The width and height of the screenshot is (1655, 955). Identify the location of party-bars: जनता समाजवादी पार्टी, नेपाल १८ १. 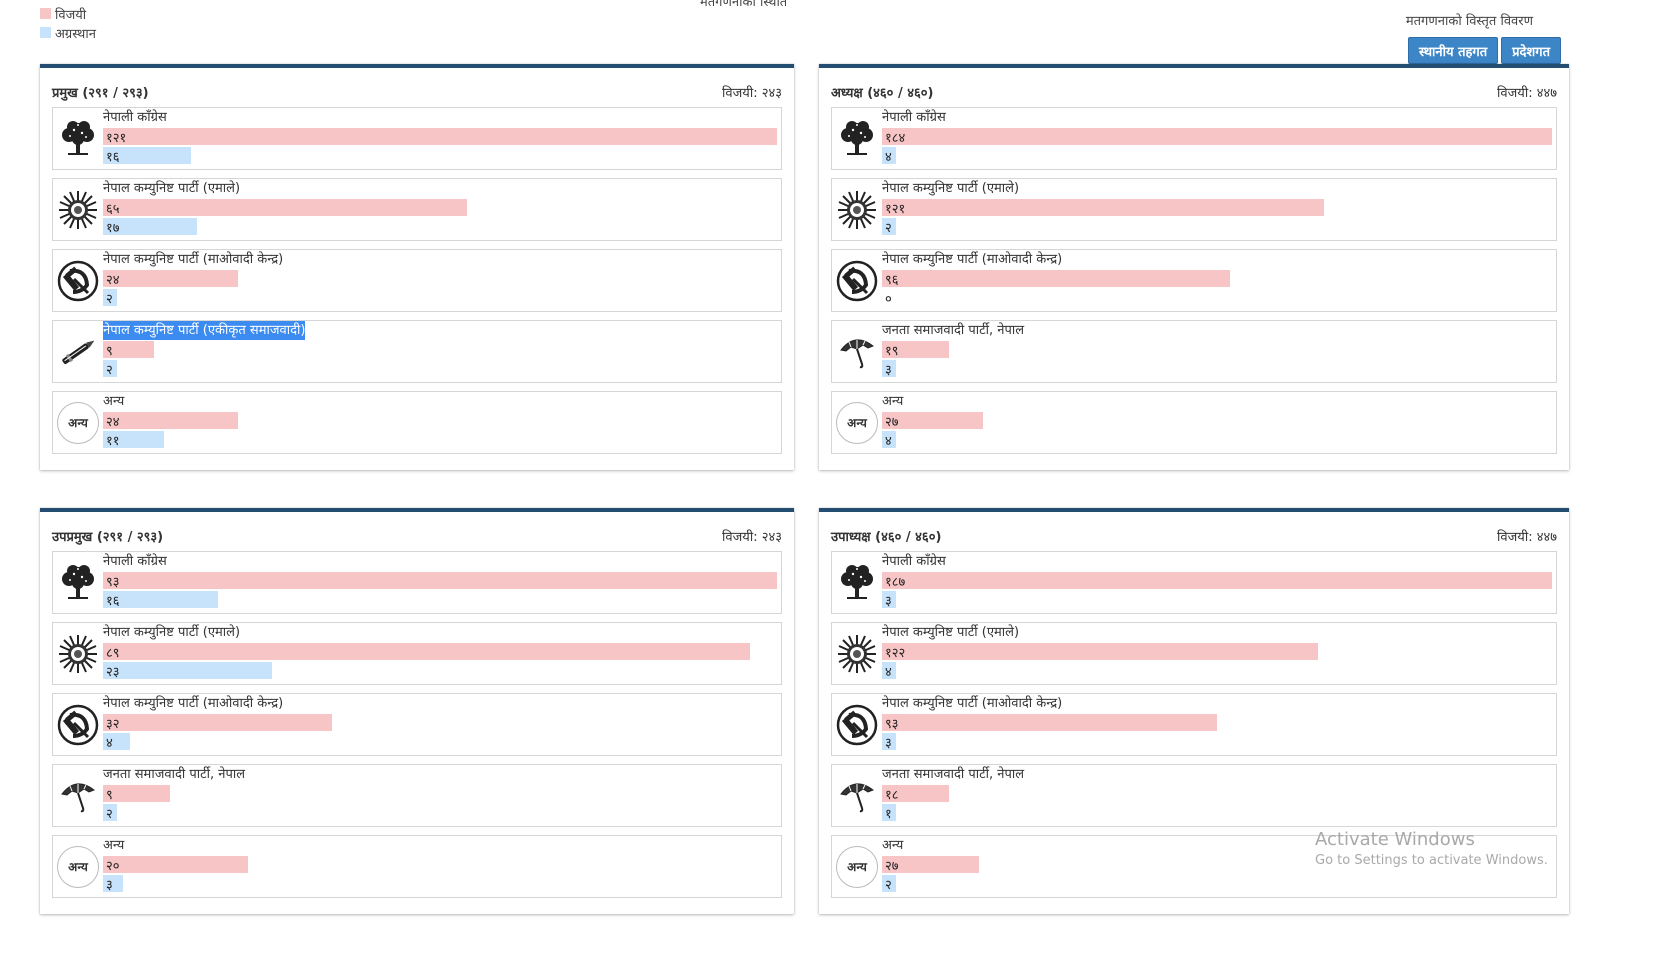
(1219, 795).